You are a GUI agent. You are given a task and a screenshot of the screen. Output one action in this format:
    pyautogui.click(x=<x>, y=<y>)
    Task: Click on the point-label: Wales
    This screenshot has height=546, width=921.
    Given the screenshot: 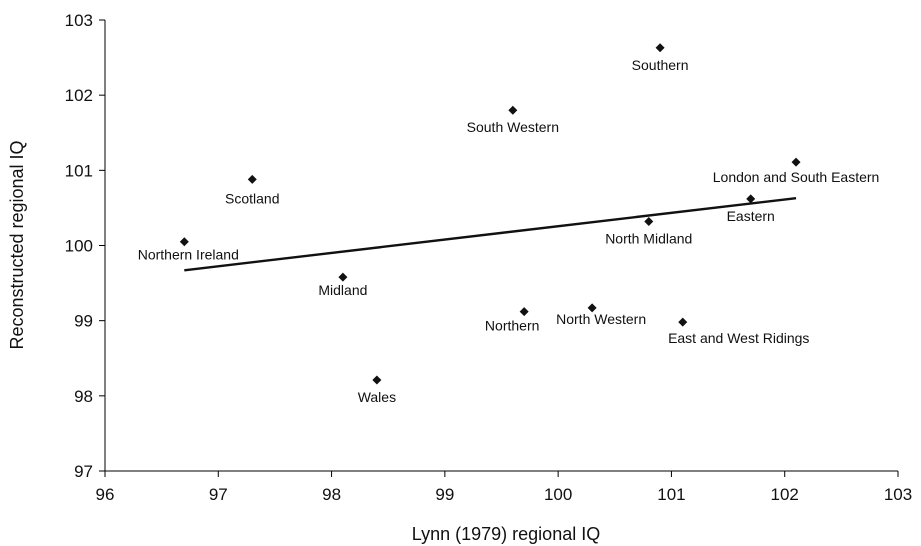 What is the action you would take?
    pyautogui.click(x=377, y=397)
    